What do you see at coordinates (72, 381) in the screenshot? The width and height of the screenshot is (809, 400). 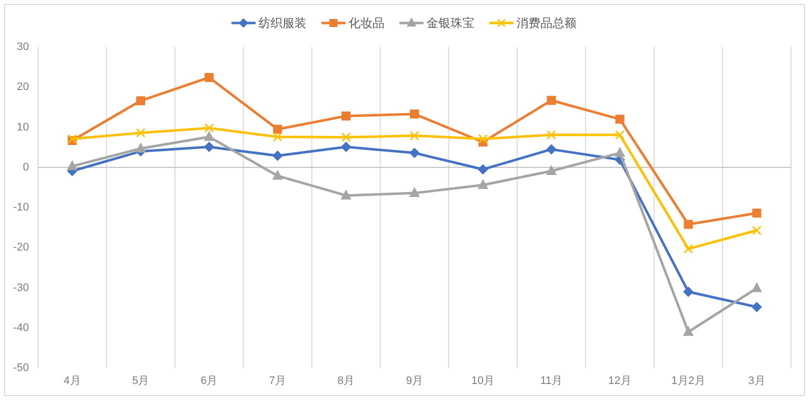 I see `x-tick-label: 4月` at bounding box center [72, 381].